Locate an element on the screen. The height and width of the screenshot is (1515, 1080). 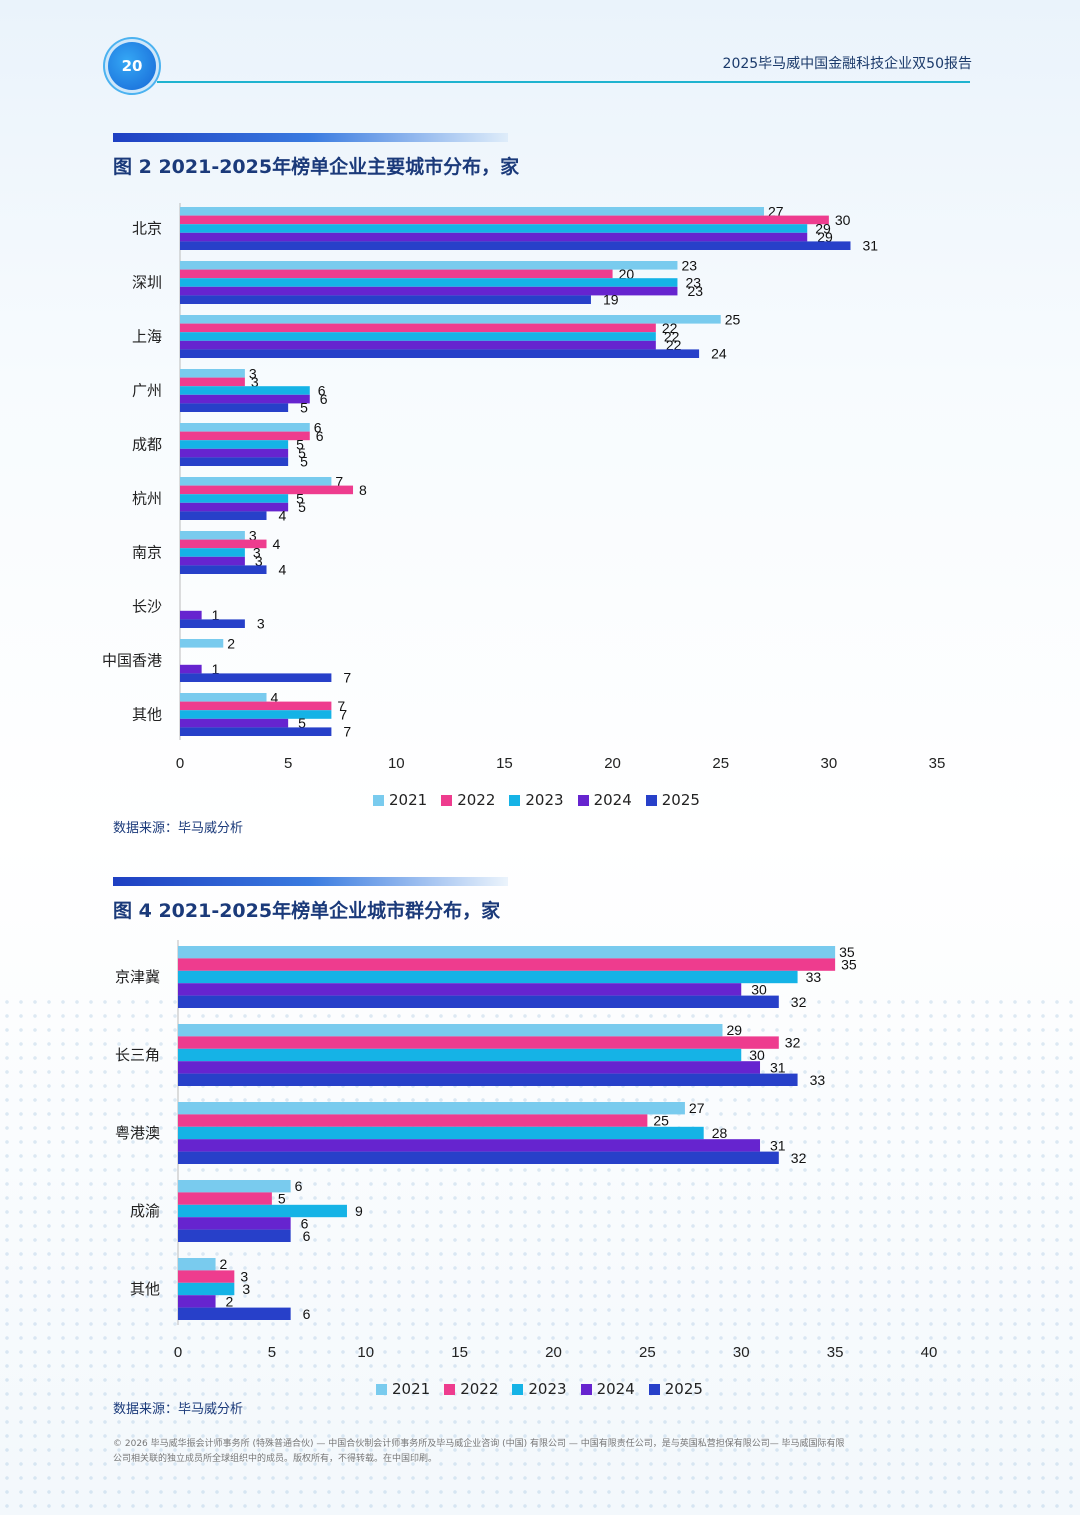
legend-label: 2021 is located at coordinates (408, 800).